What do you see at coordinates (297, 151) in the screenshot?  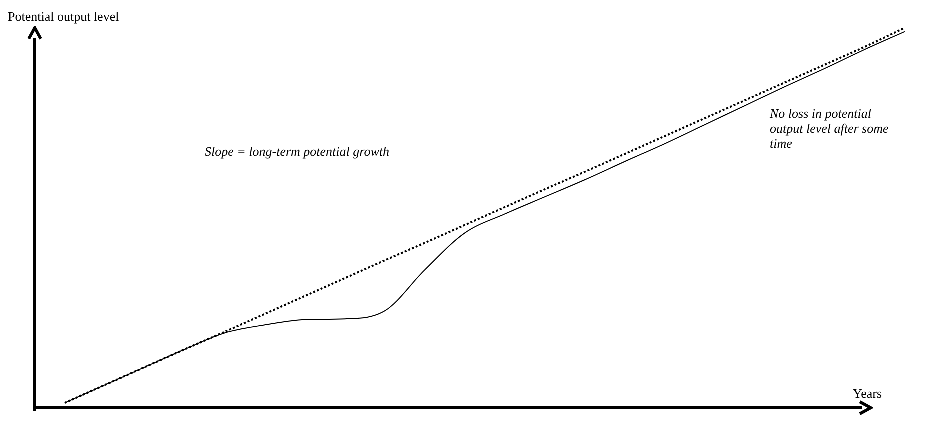 I see `annotation: Slope = long-term potential growth` at bounding box center [297, 151].